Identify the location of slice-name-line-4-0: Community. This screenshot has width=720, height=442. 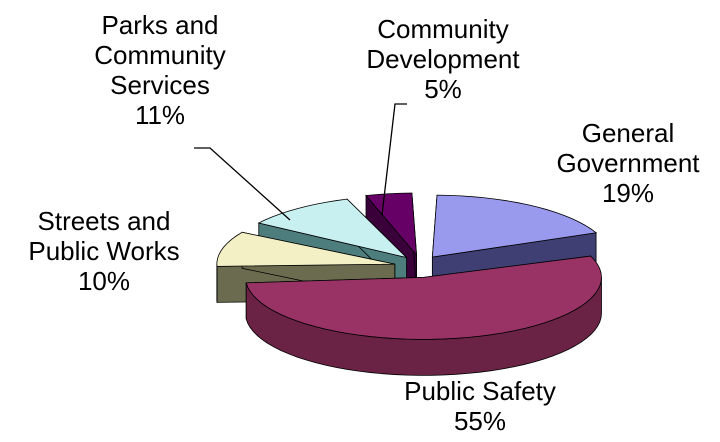
(442, 29).